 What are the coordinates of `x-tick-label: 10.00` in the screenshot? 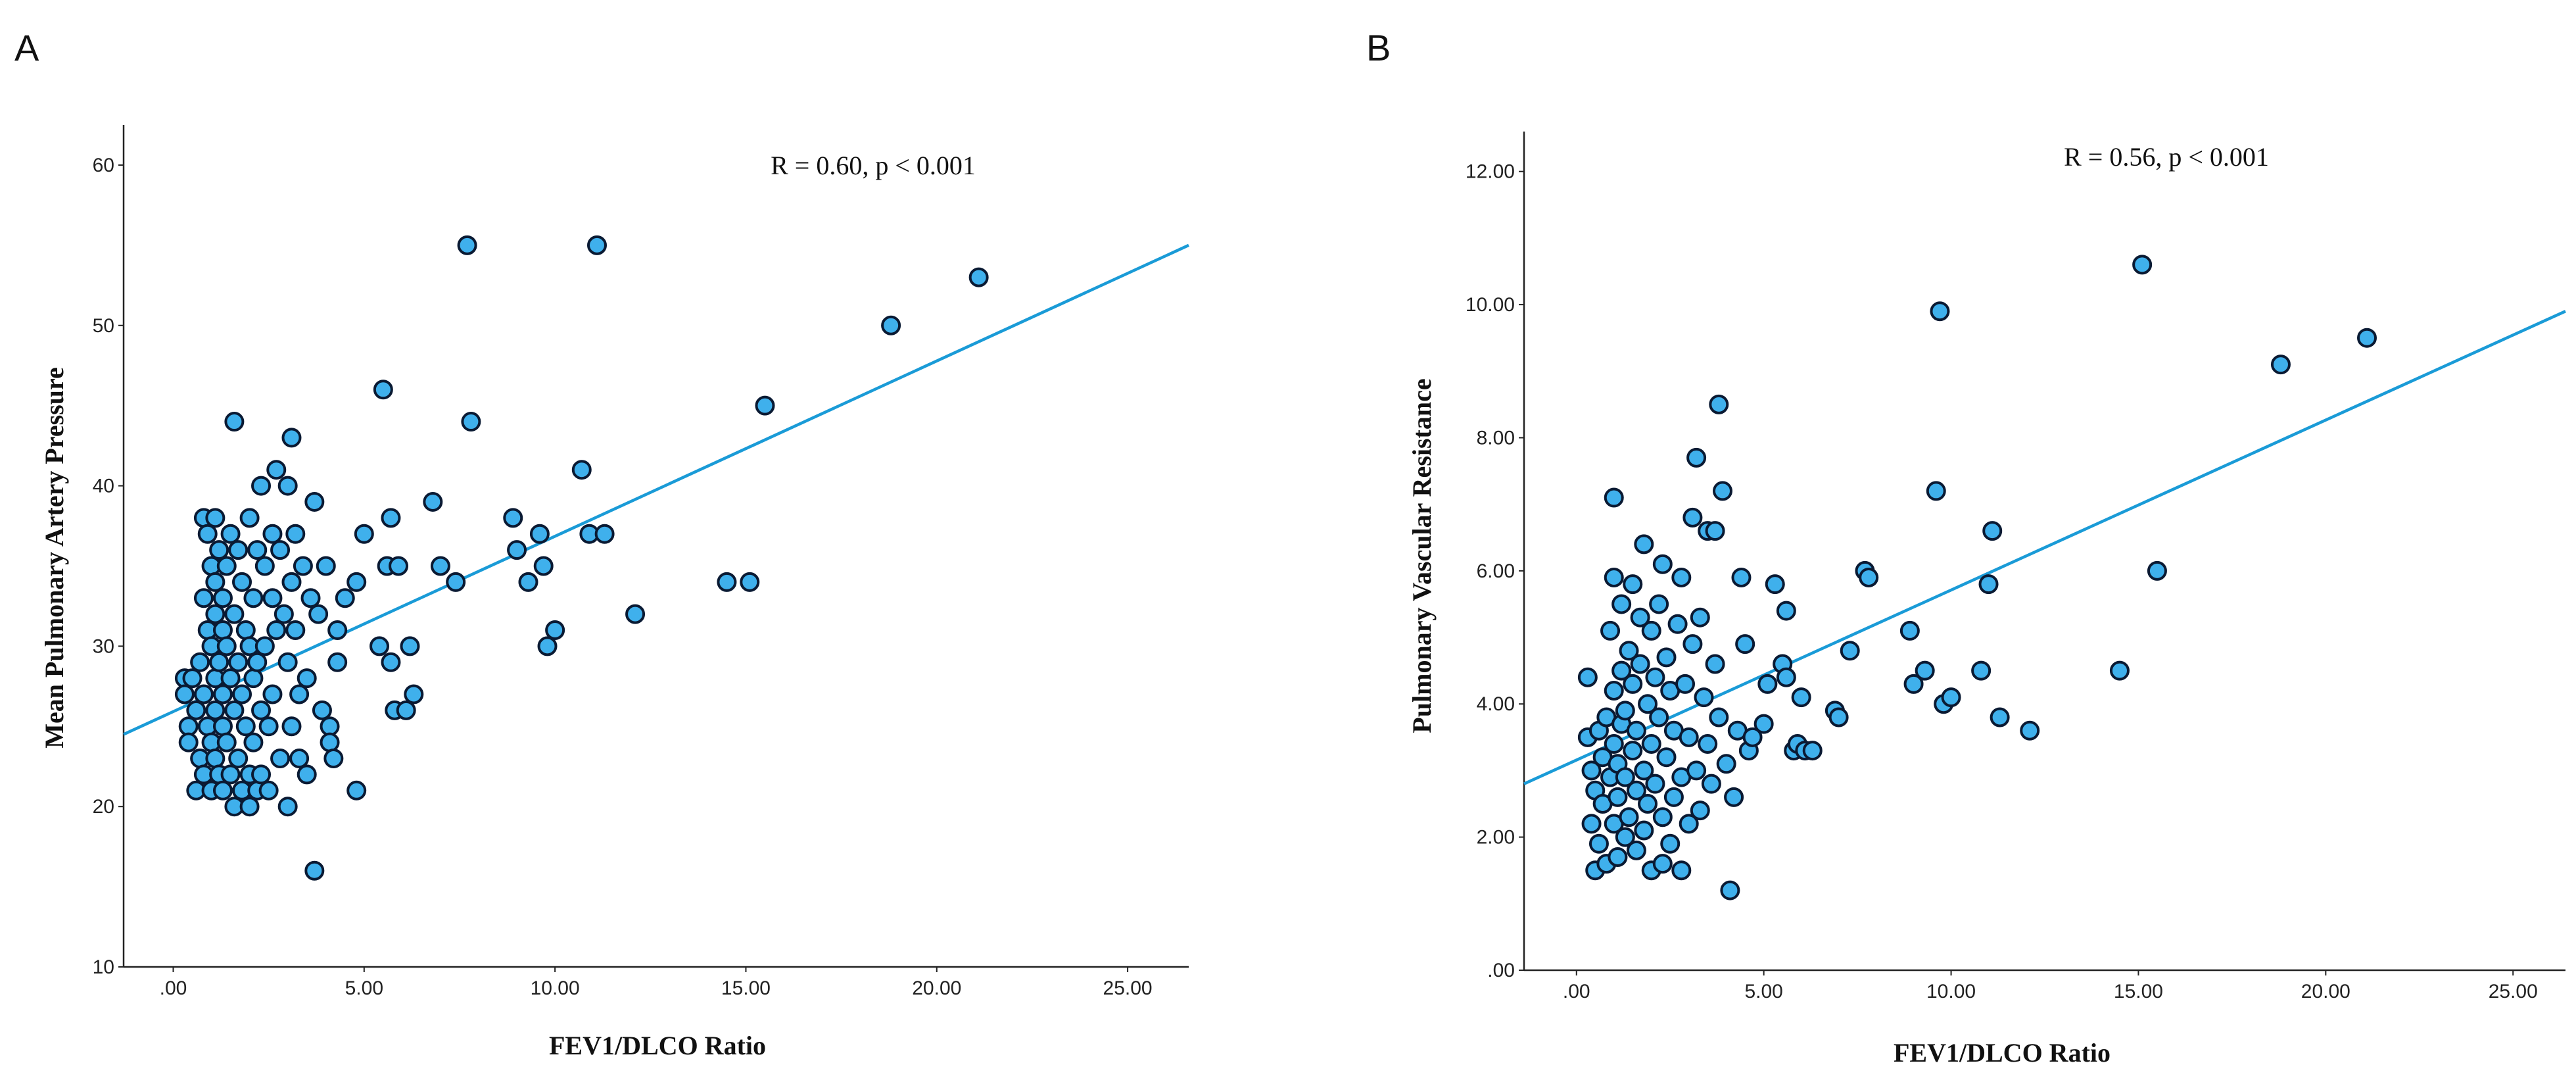 It's located at (1951, 992).